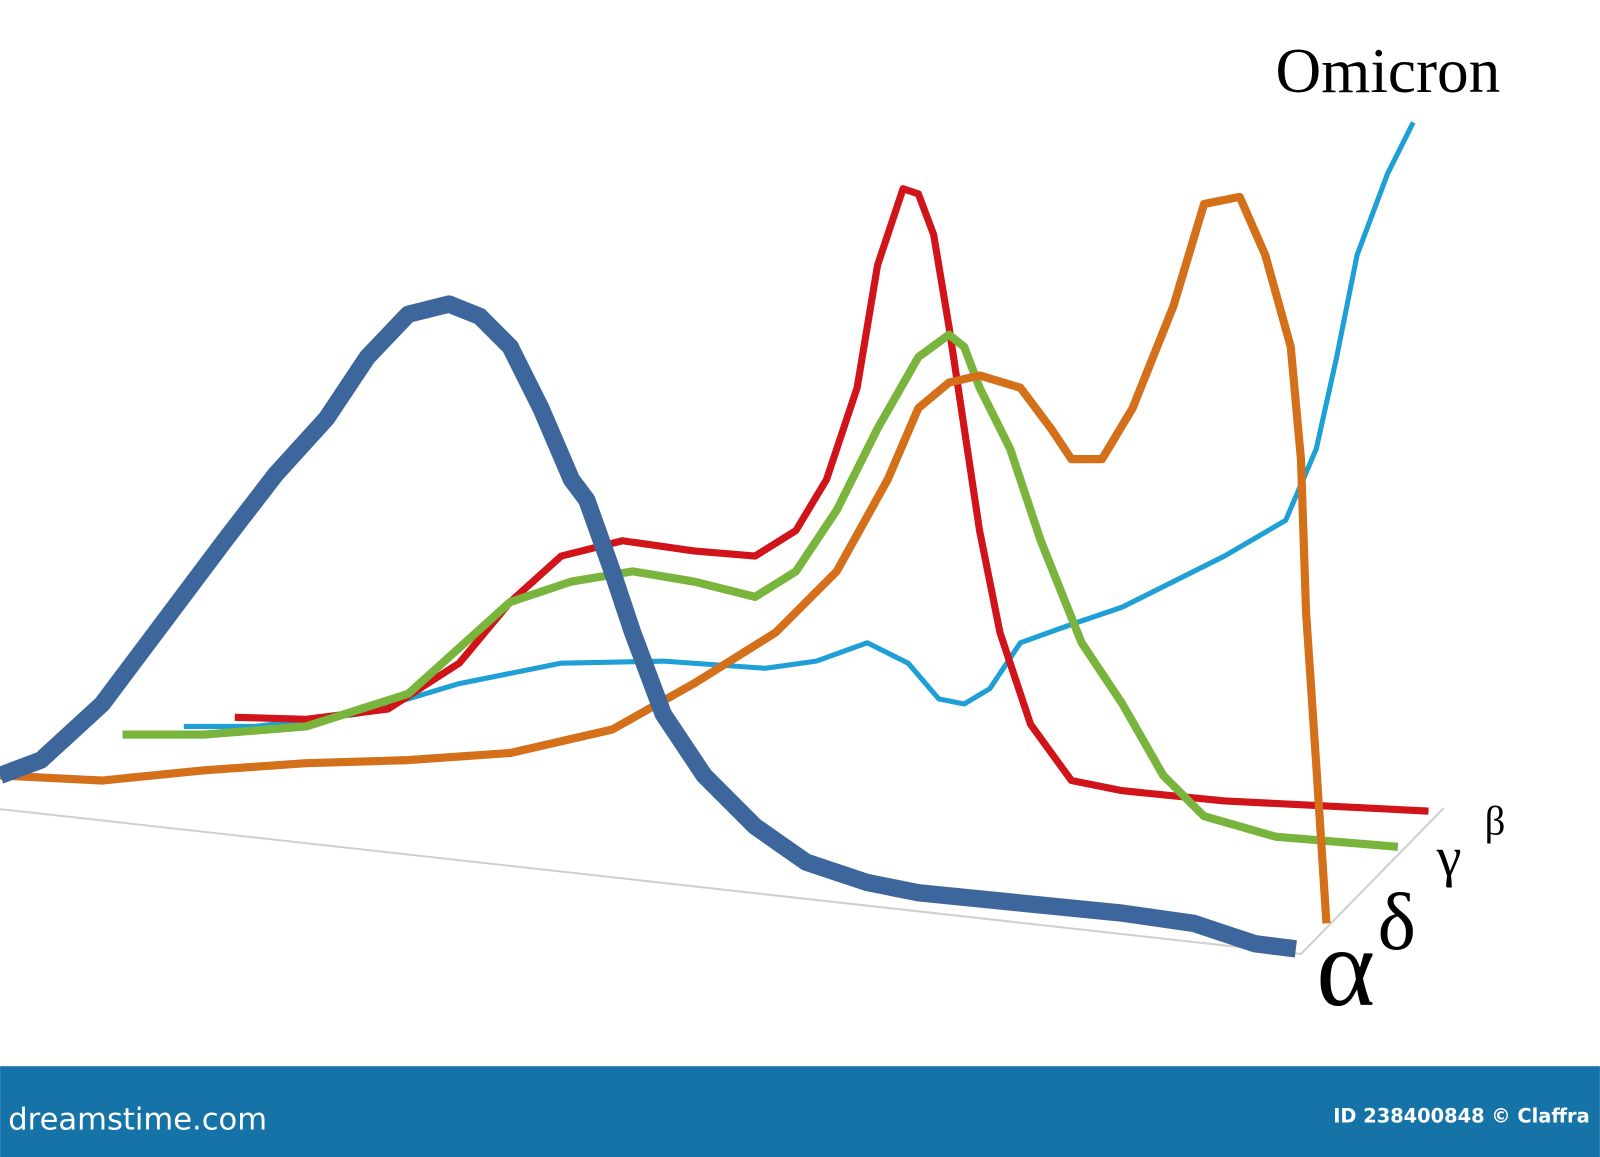 Image resolution: width=1600 pixels, height=1157 pixels. What do you see at coordinates (1396, 921) in the screenshot?
I see `variant-label: δ` at bounding box center [1396, 921].